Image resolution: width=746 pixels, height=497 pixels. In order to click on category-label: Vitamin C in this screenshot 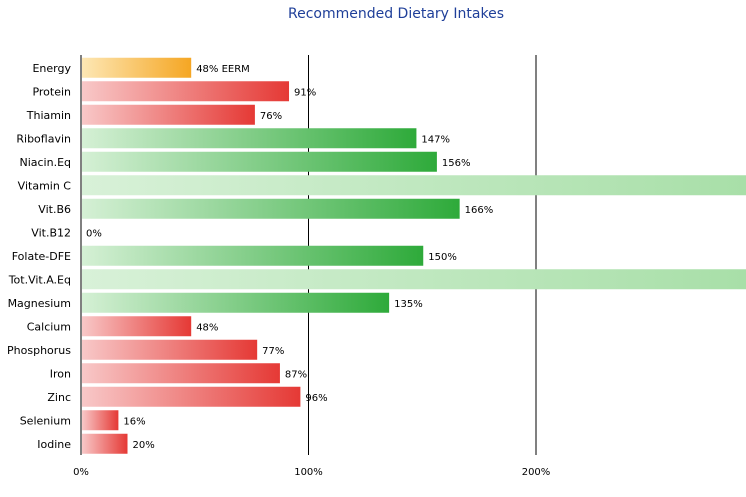, I will do `click(45, 185)`.